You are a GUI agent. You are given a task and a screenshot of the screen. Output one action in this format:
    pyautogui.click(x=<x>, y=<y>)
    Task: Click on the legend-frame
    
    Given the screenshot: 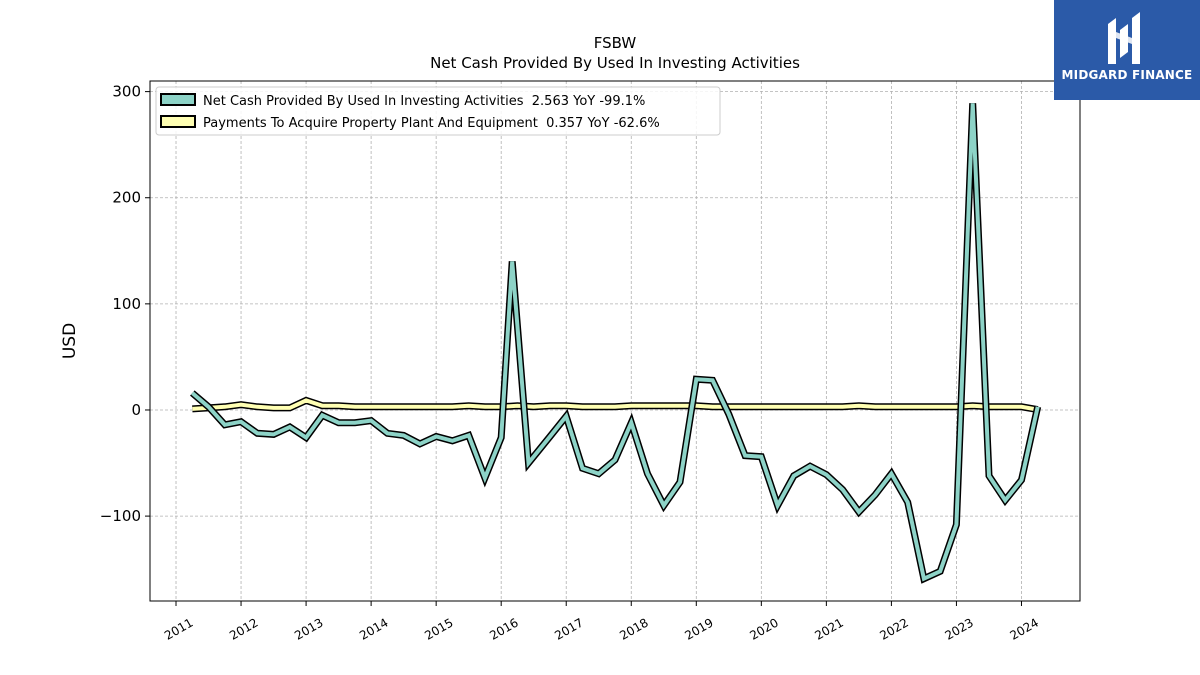 What is the action you would take?
    pyautogui.click(x=438, y=111)
    